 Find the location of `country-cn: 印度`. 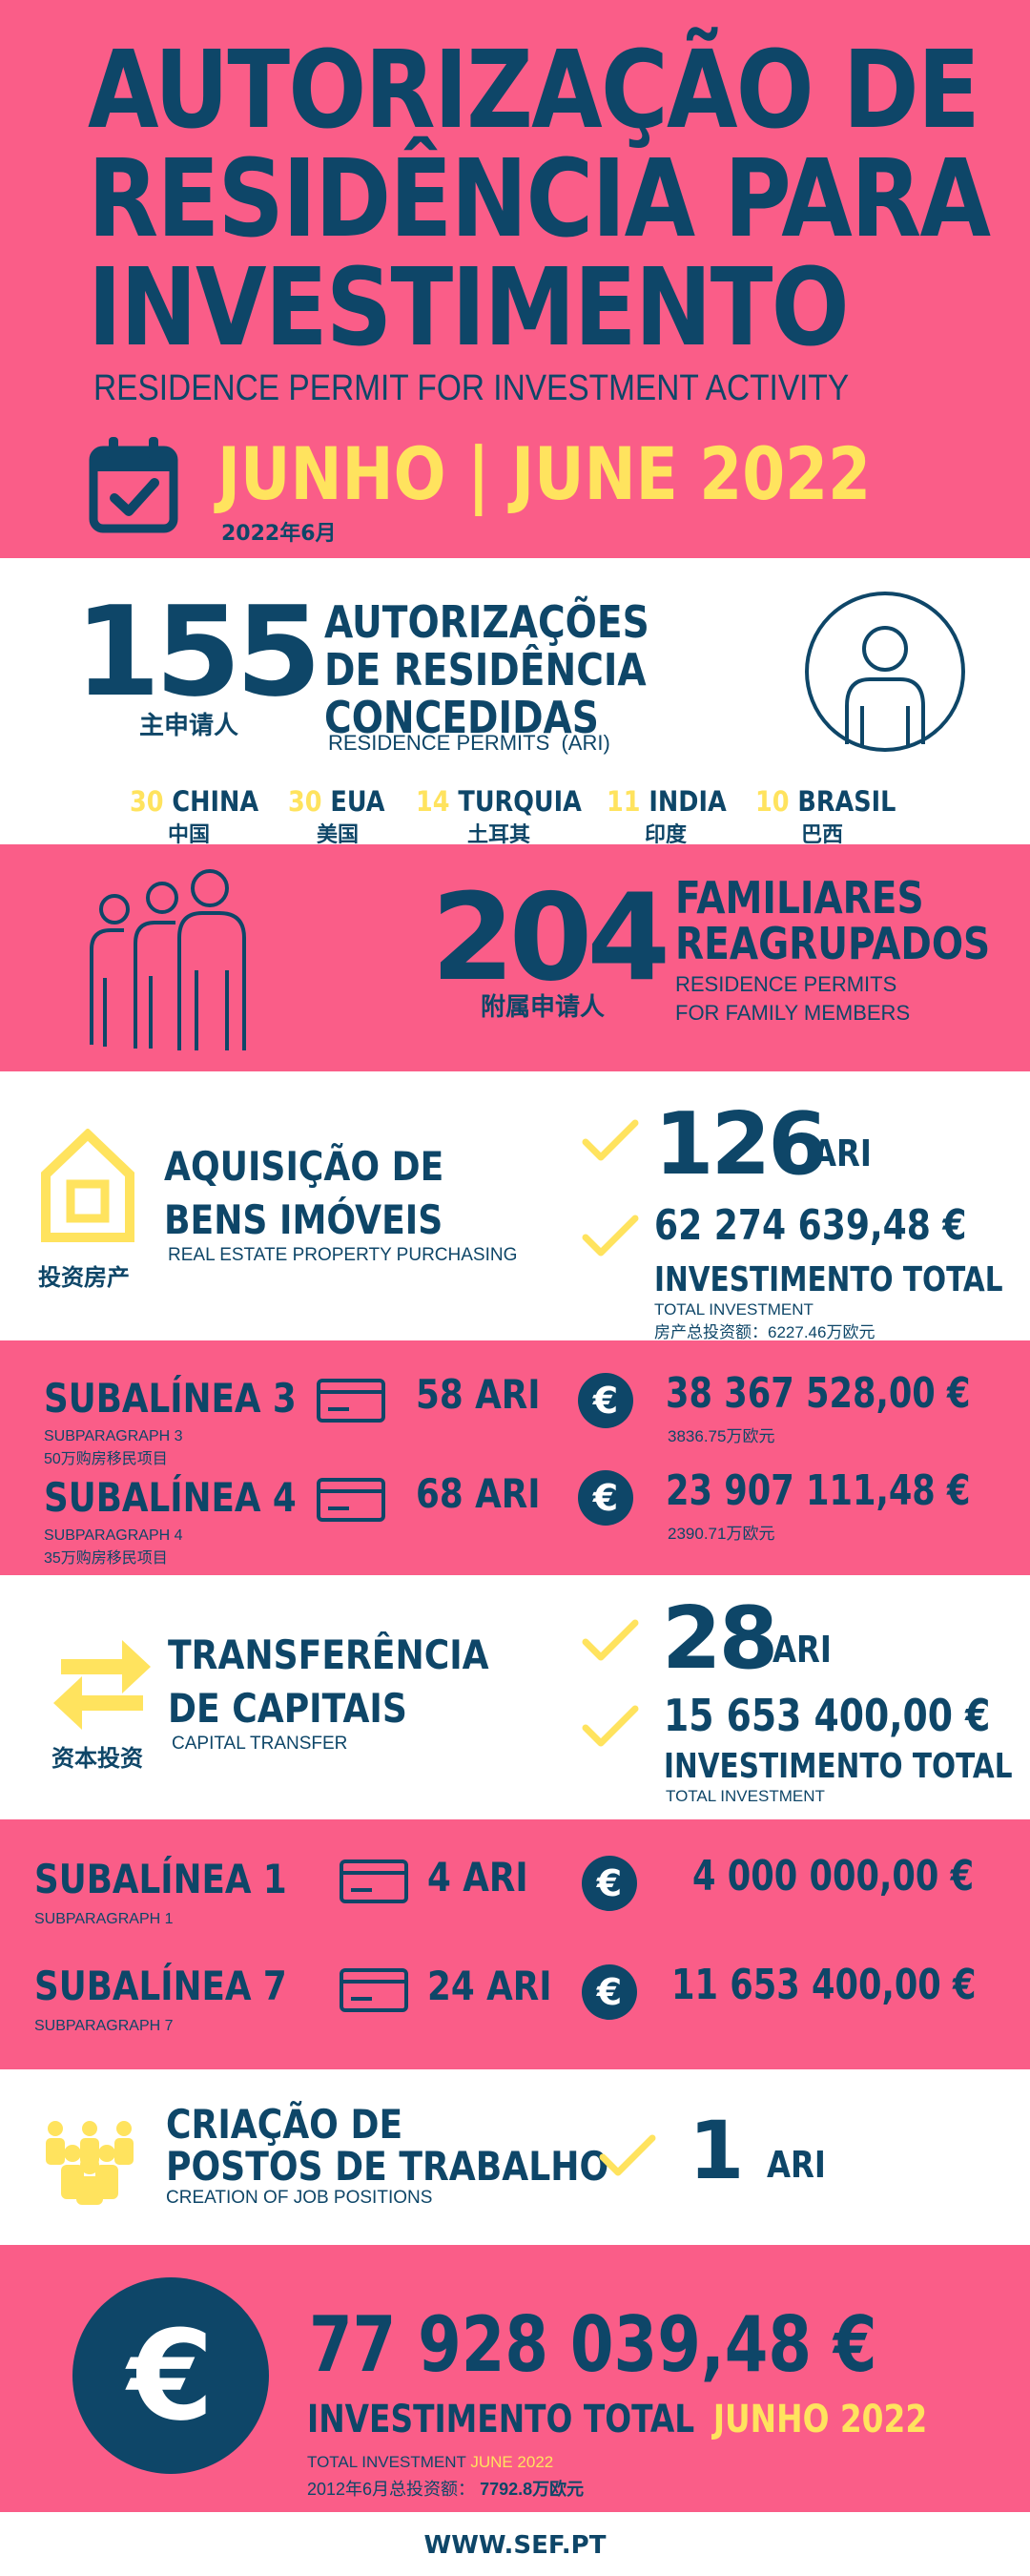

country-cn: 印度 is located at coordinates (666, 835).